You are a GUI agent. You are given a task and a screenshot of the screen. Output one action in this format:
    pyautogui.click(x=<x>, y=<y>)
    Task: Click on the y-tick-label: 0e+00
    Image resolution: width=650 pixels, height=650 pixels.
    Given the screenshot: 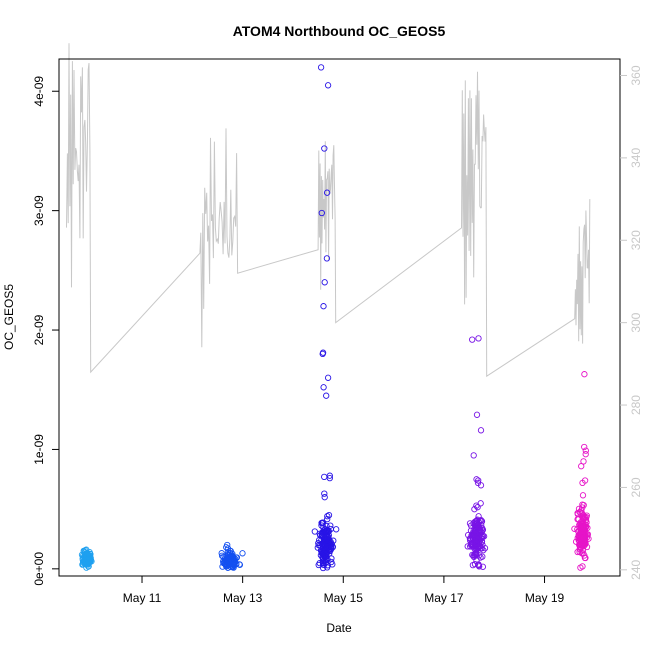 What is the action you would take?
    pyautogui.click(x=39, y=569)
    